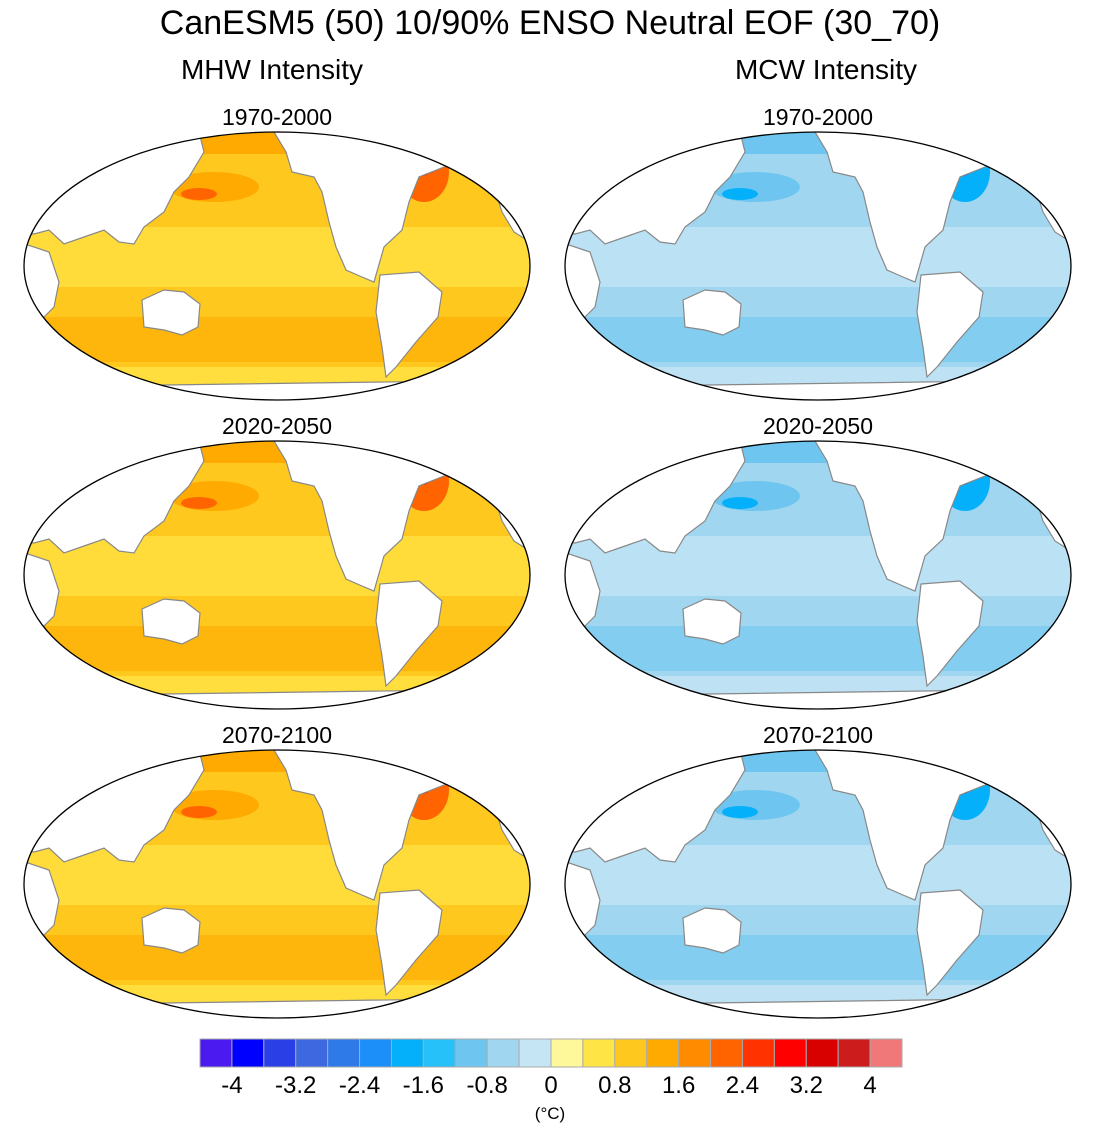 This screenshot has height=1139, width=1100. Describe the element at coordinates (359, 1085) in the screenshot. I see `colorbar-tick-label: -2.4` at that location.